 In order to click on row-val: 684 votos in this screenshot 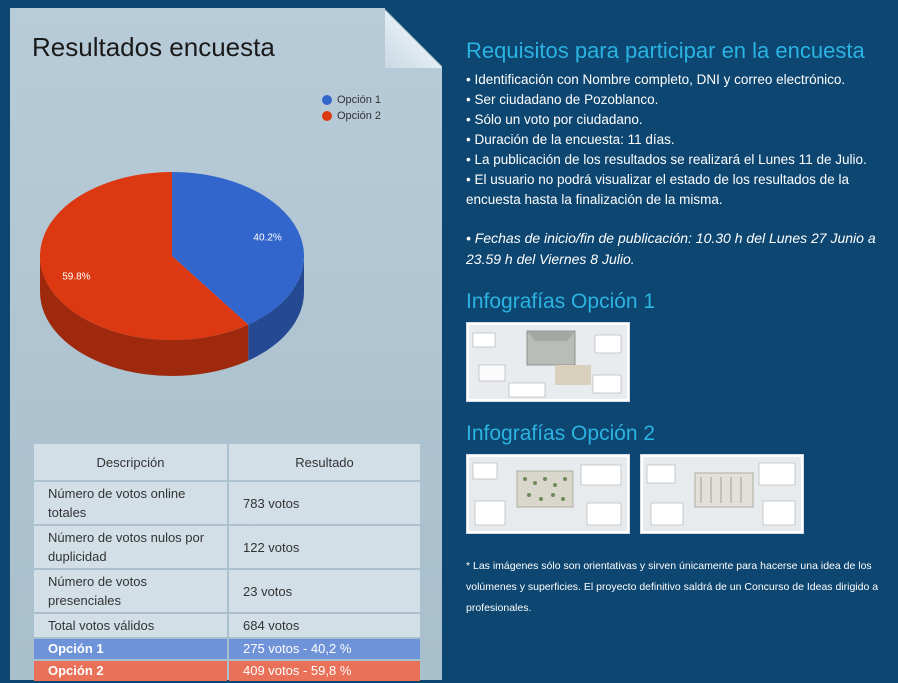, I will do `click(324, 625)`.